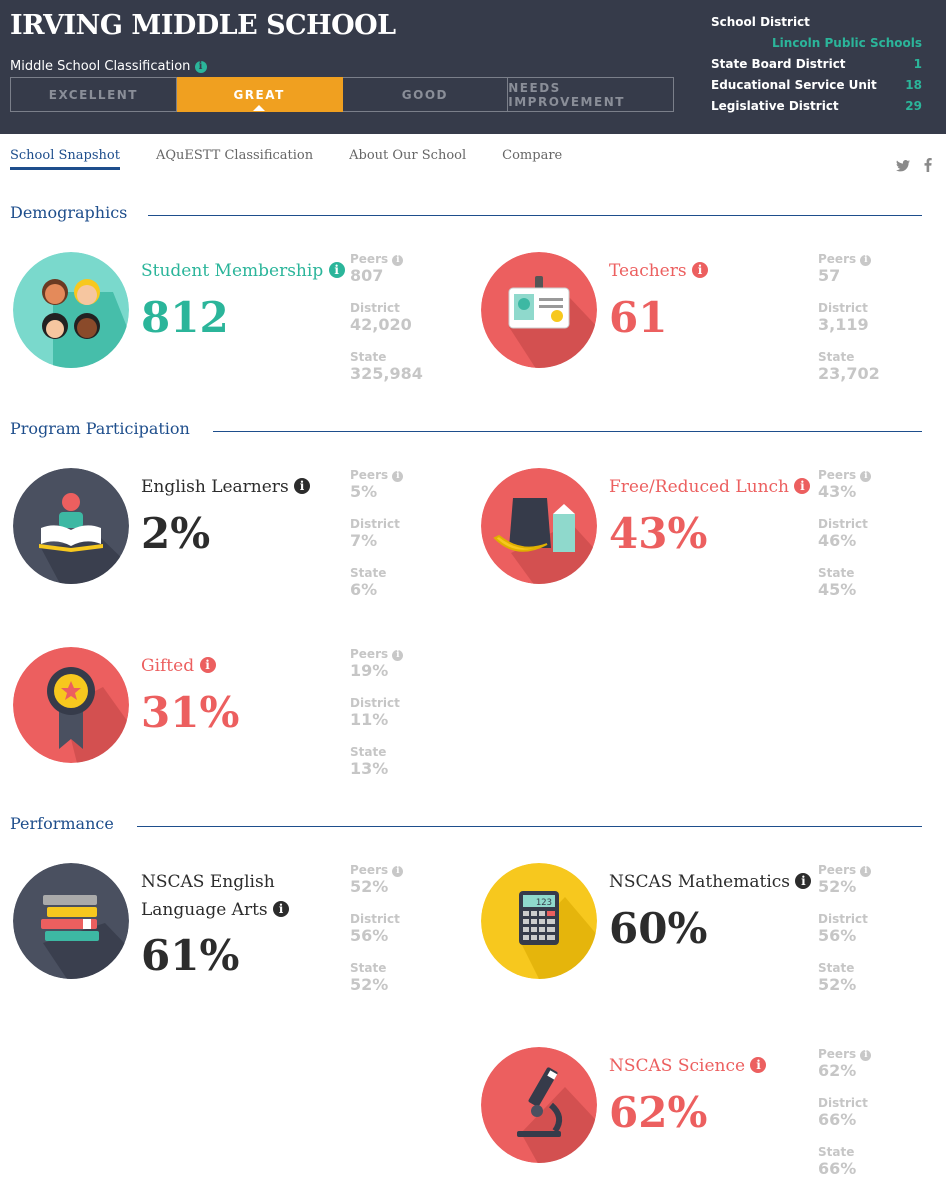  Describe the element at coordinates (677, 1066) in the screenshot. I see `nscas-science-label-text: NSCAS Science` at that location.